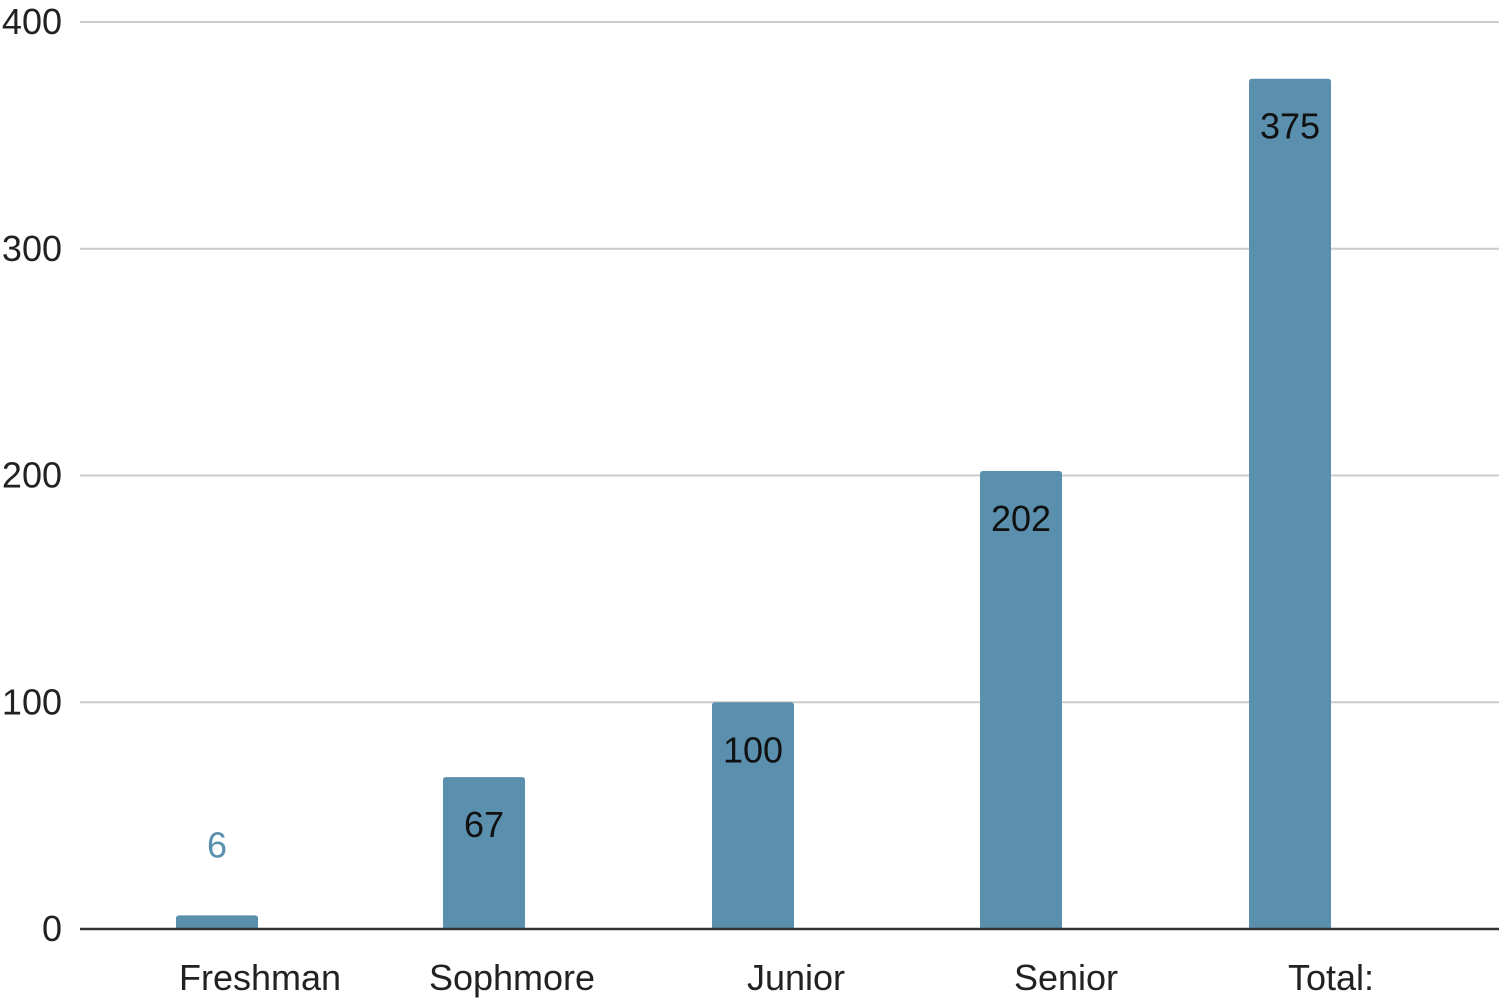 The image size is (1499, 1002). Describe the element at coordinates (796, 977) in the screenshot. I see `x-category-label: Junior` at that location.